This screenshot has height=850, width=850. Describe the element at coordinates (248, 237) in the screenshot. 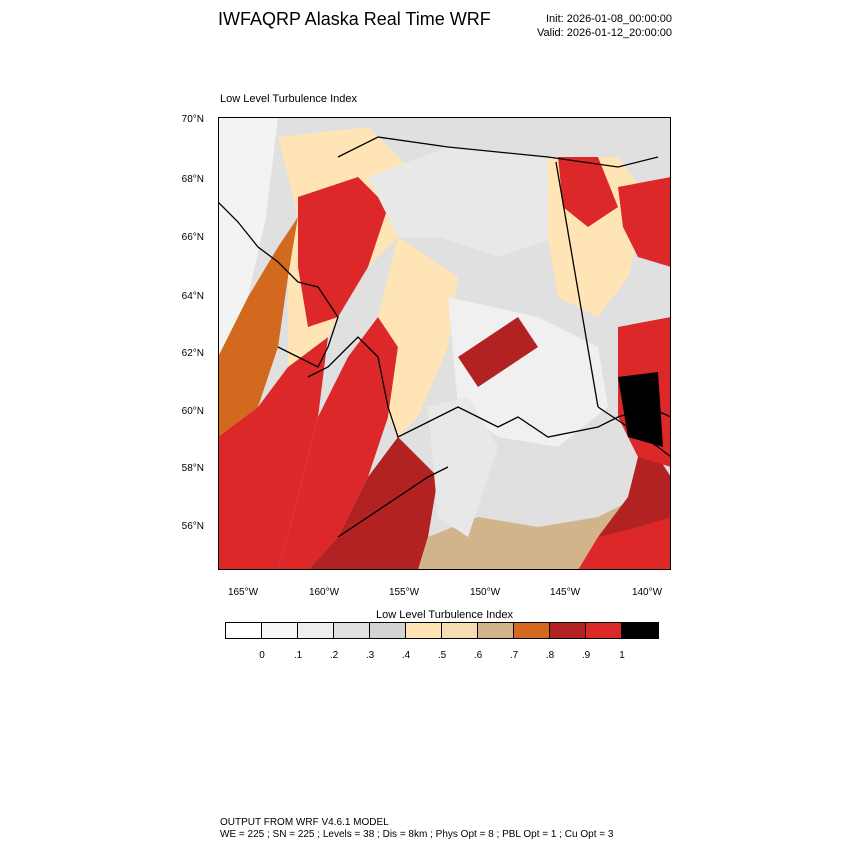

I see `domain-edge` at that location.